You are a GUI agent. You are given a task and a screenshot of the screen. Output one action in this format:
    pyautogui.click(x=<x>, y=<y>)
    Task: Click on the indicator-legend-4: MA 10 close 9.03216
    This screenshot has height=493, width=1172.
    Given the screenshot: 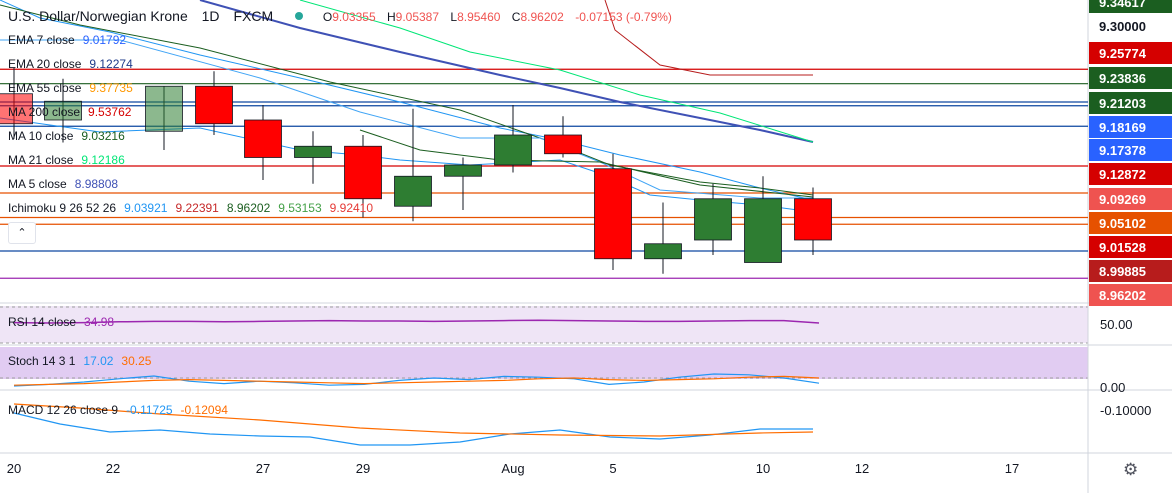 What is the action you would take?
    pyautogui.click(x=66, y=136)
    